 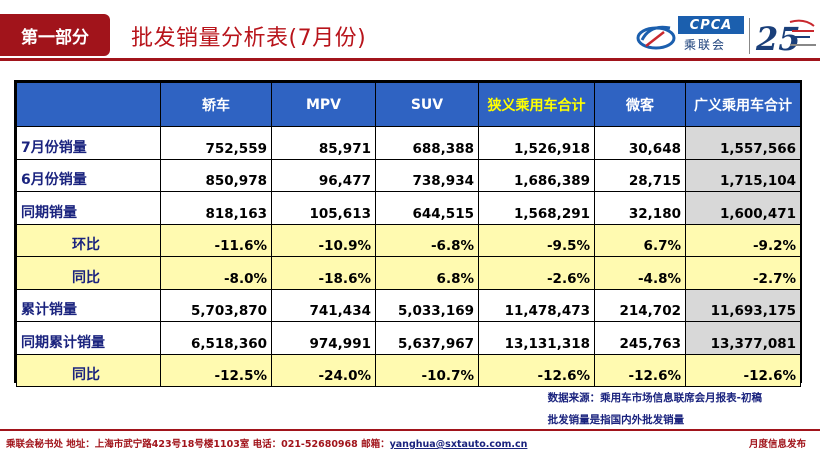 I want to click on column-header-mpv: MPV, so click(x=323, y=104).